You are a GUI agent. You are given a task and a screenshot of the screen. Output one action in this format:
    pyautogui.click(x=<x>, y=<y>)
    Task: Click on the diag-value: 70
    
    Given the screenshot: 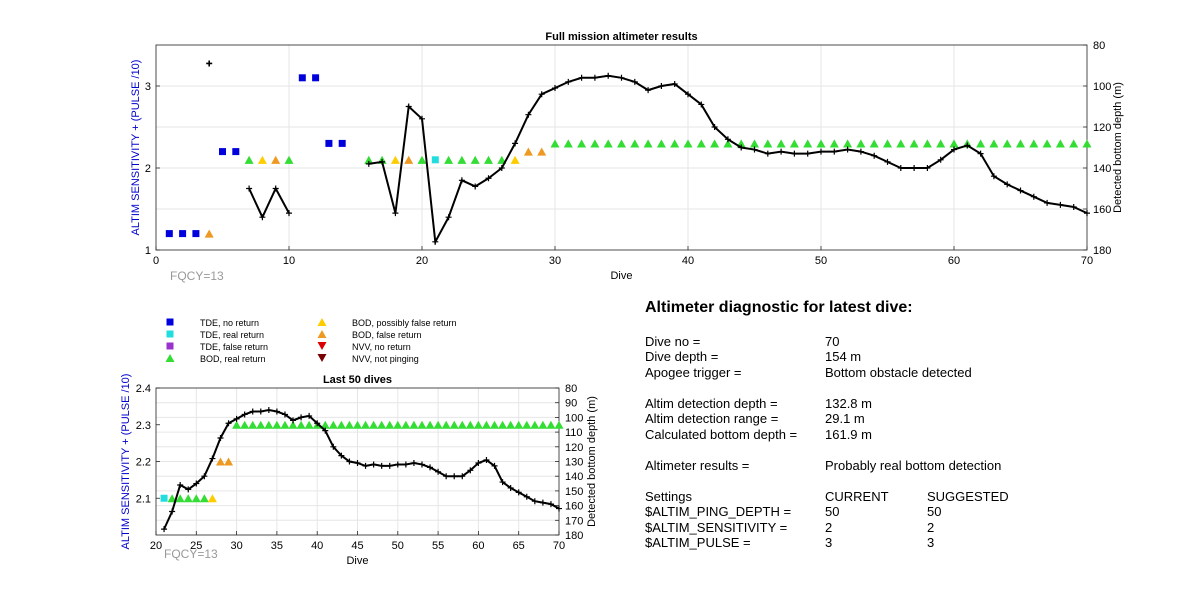 What is the action you would take?
    pyautogui.click(x=832, y=341)
    